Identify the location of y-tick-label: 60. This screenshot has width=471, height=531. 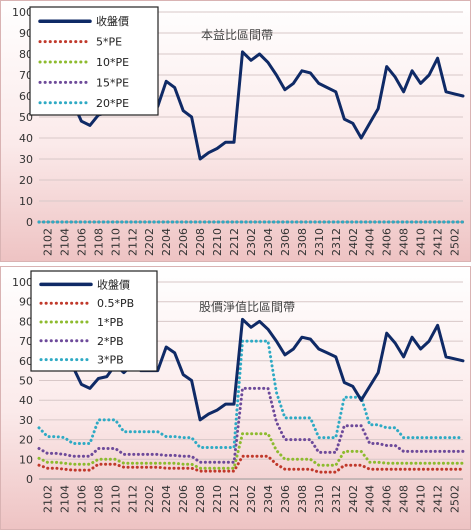
(26, 361).